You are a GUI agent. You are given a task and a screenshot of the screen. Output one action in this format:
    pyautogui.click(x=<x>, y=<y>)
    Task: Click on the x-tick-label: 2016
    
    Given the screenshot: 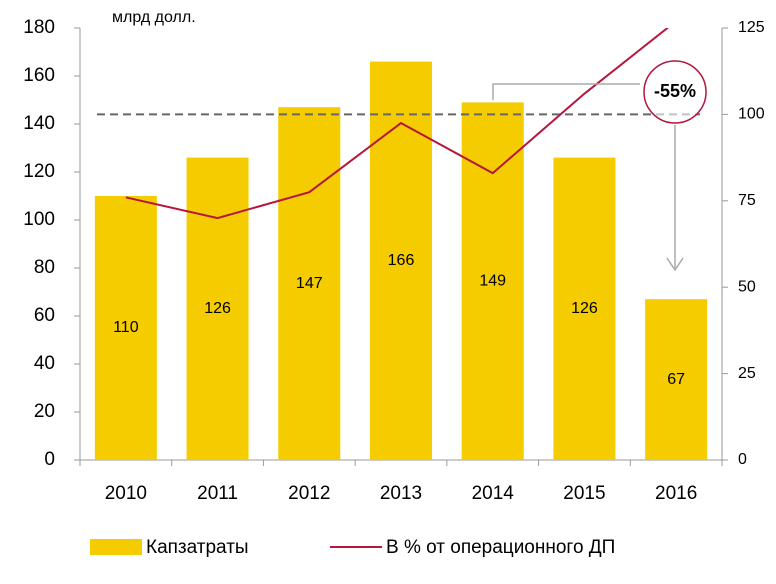 What is the action you would take?
    pyautogui.click(x=676, y=493)
    